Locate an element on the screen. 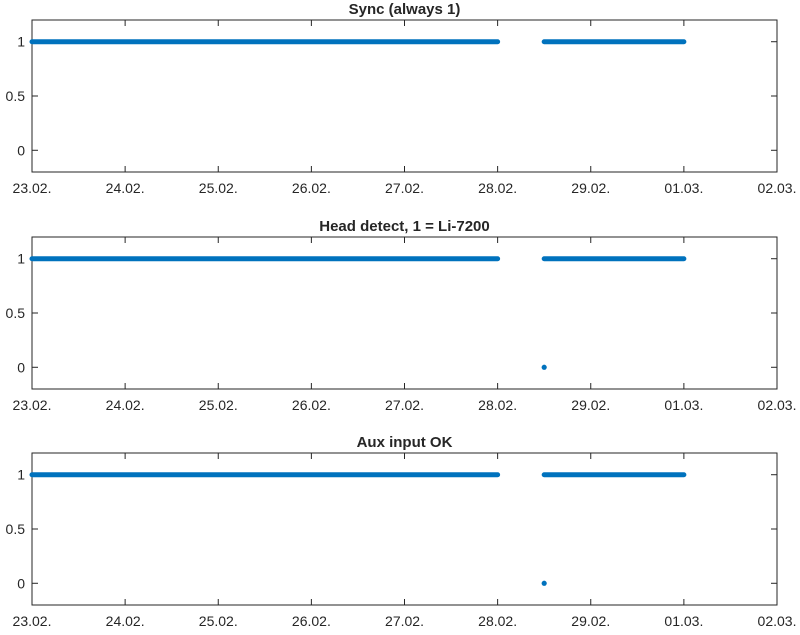  chart-title: Head detect, 1 = Li-7200 is located at coordinates (404, 226).